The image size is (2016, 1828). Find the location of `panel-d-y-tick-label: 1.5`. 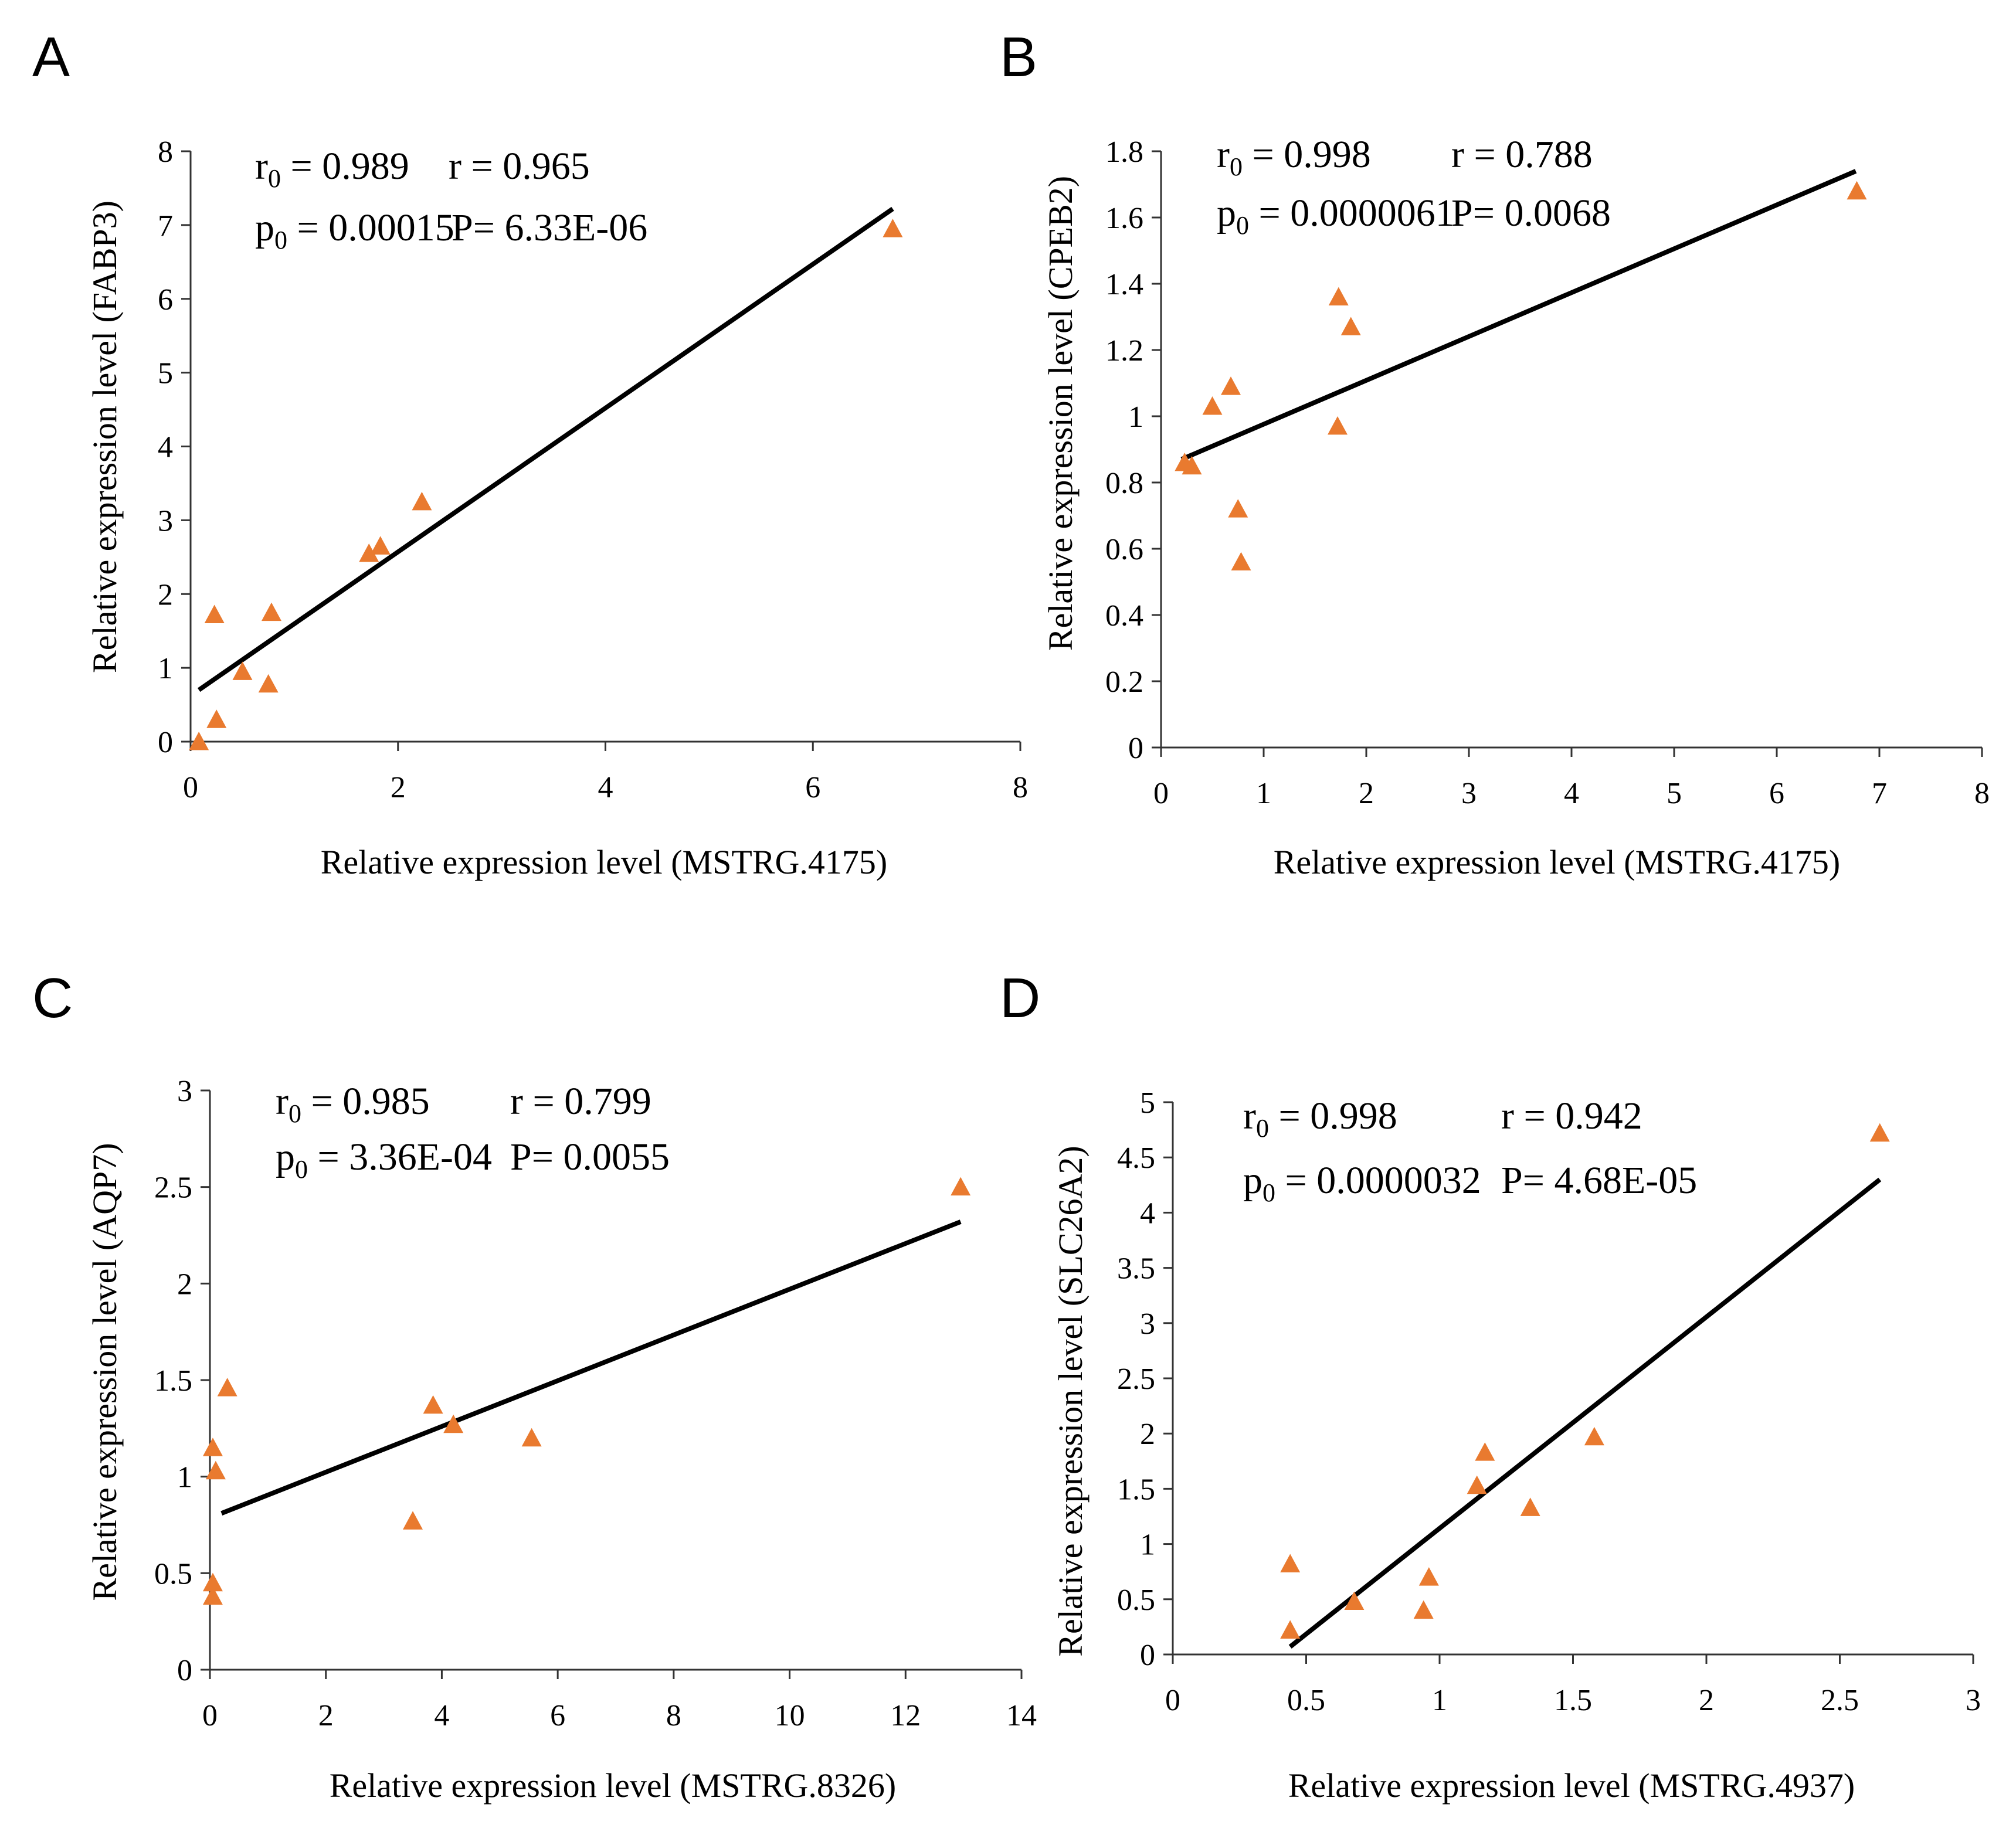

panel-d-y-tick-label: 1.5 is located at coordinates (1136, 1489).